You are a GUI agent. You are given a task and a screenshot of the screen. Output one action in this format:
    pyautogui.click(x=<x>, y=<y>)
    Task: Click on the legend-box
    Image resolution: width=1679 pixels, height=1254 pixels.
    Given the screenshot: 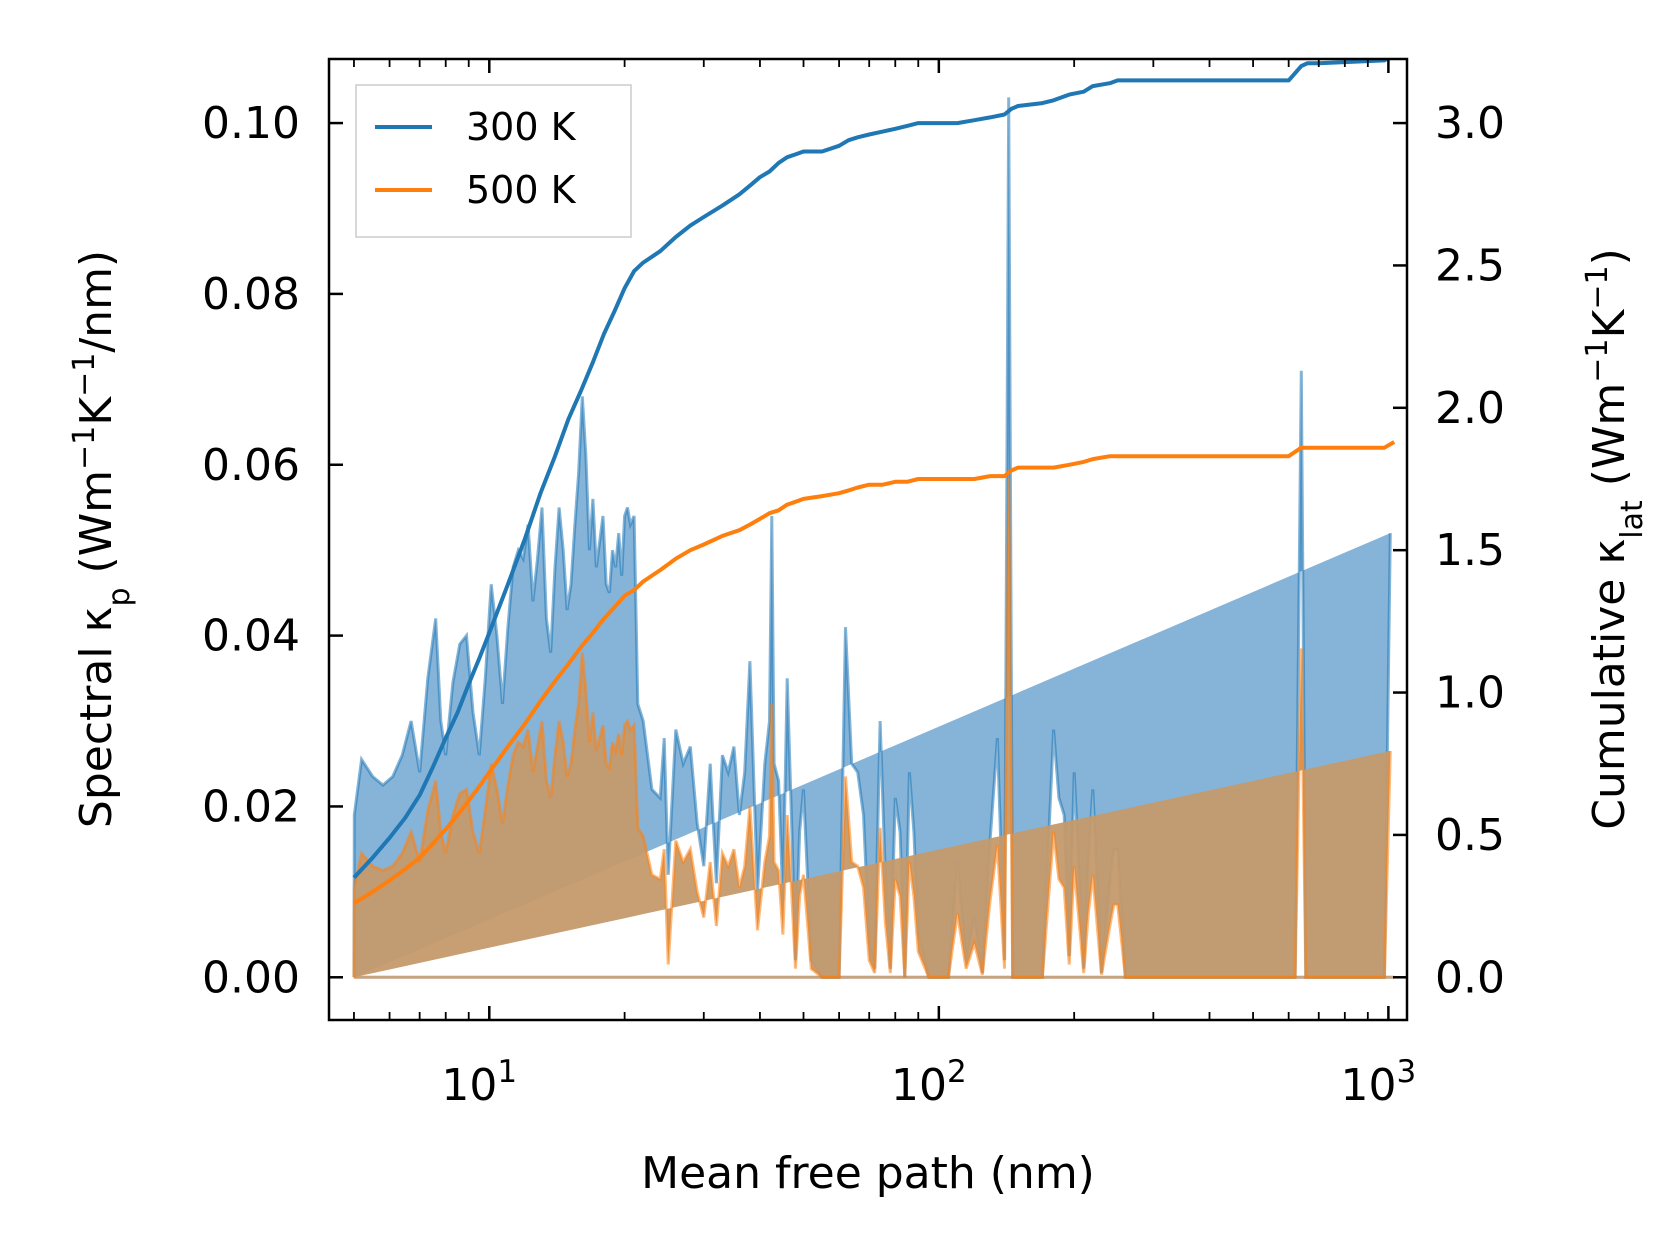 What is the action you would take?
    pyautogui.click(x=493, y=161)
    